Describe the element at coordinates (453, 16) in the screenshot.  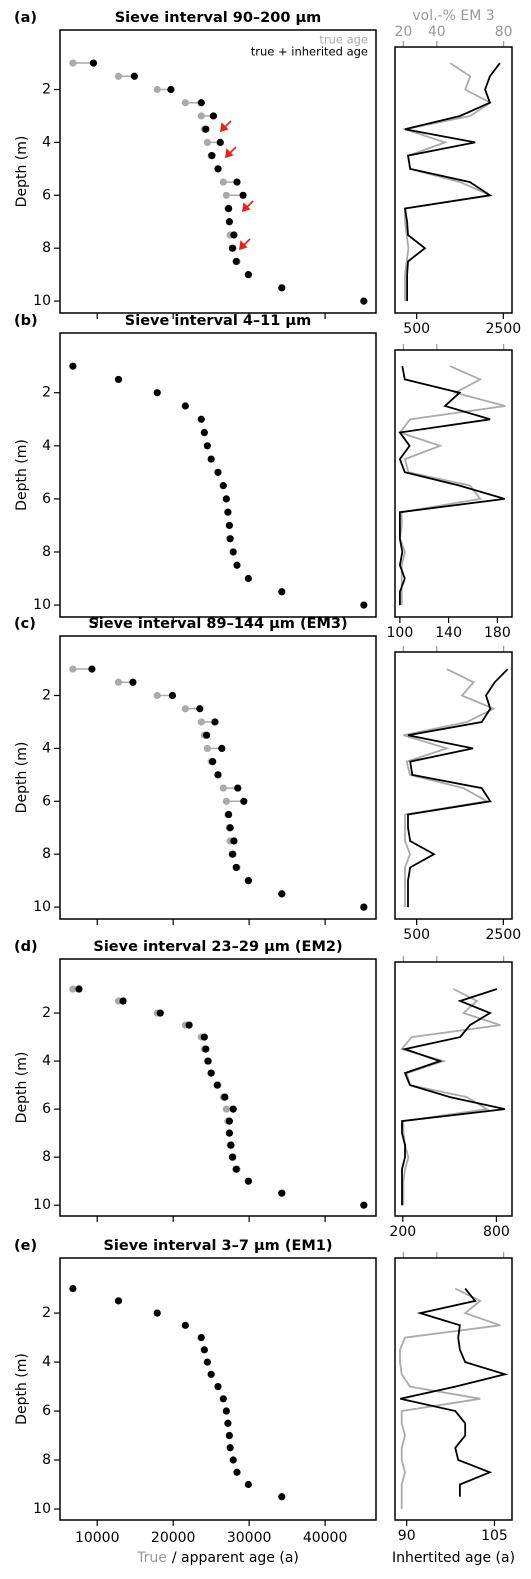
I see `x2-axis-label: vol.-% EM 3` at that location.